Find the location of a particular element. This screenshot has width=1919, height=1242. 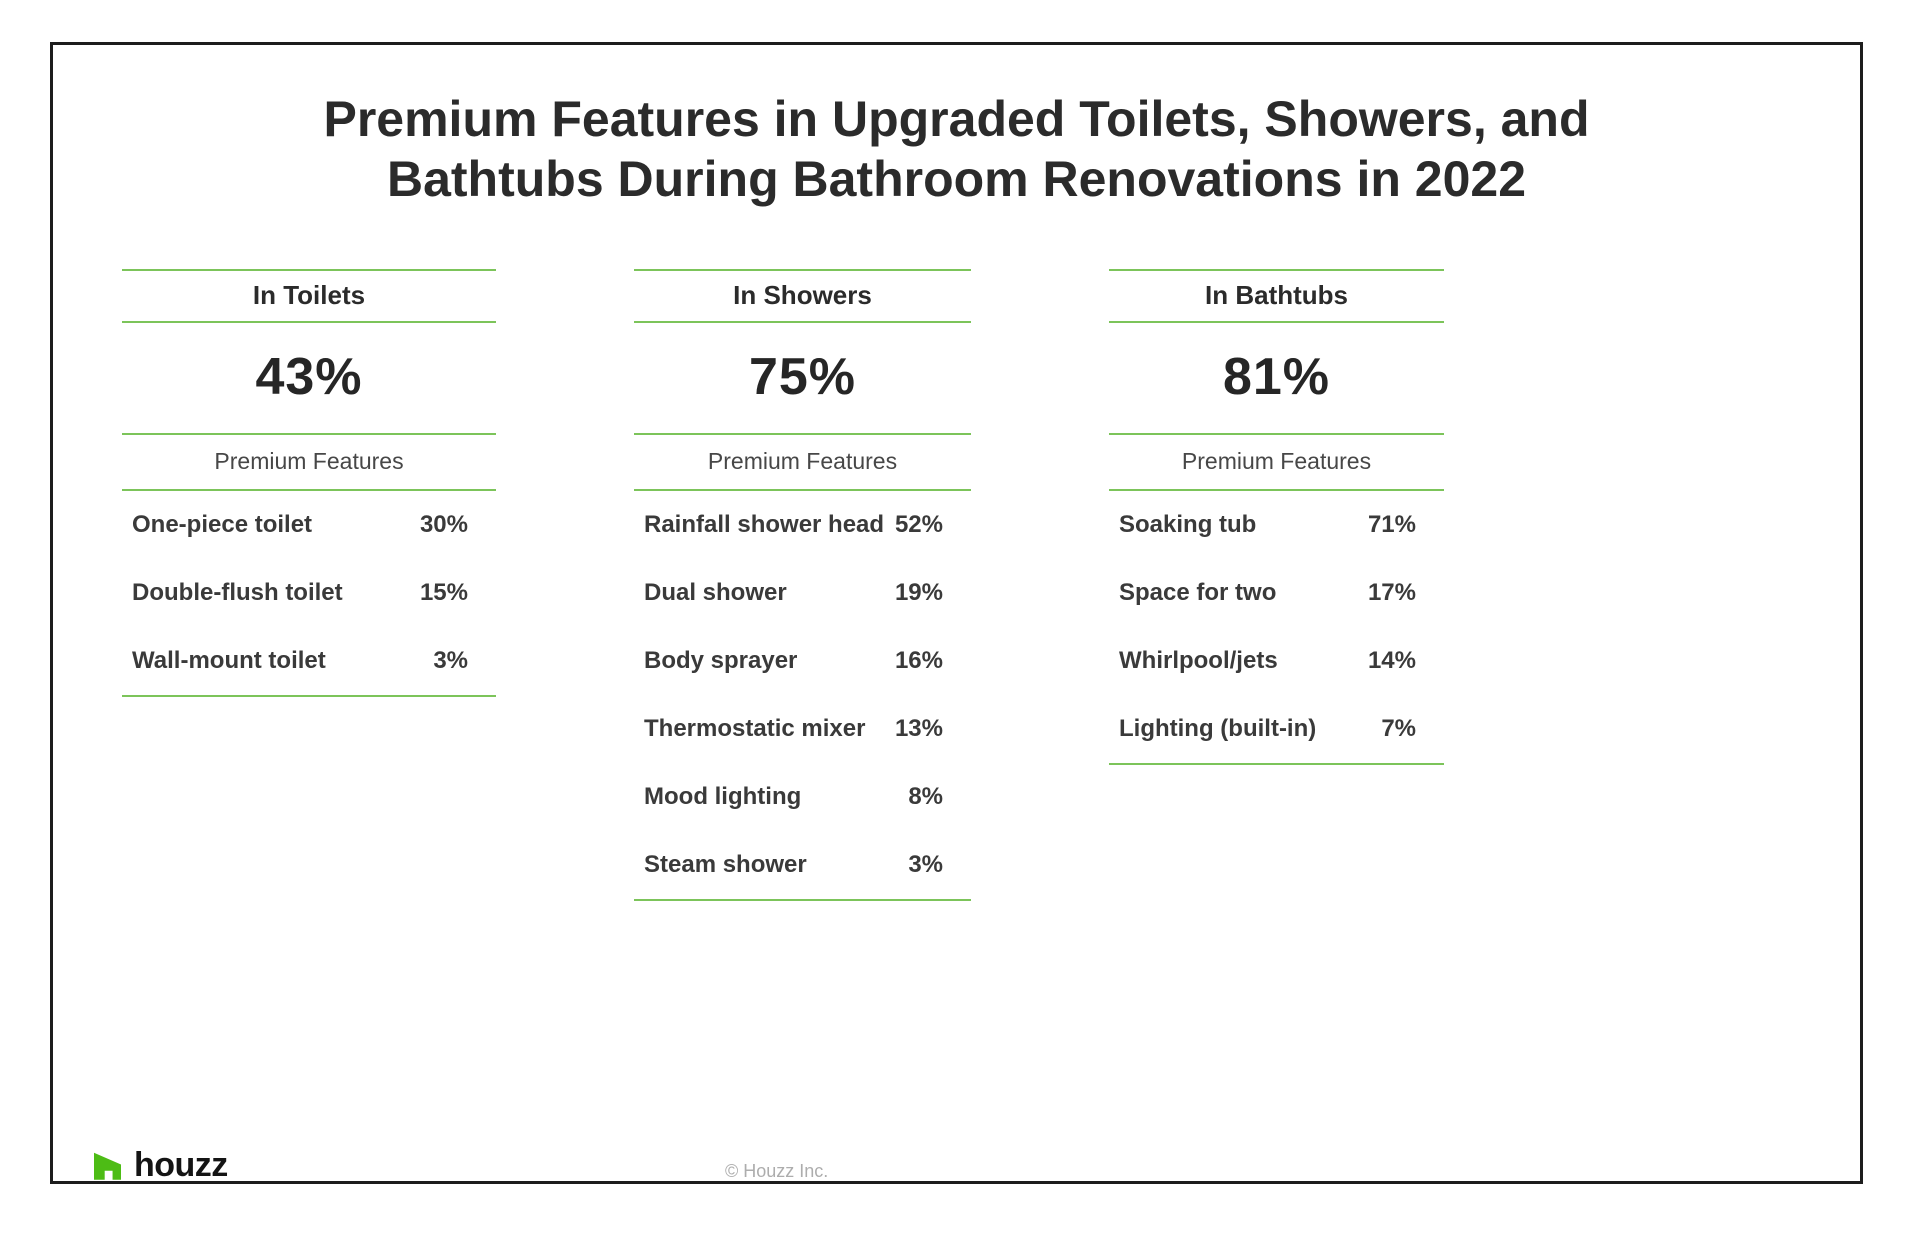

feature-row: Double-flush toilet 15% is located at coordinates (309, 593).